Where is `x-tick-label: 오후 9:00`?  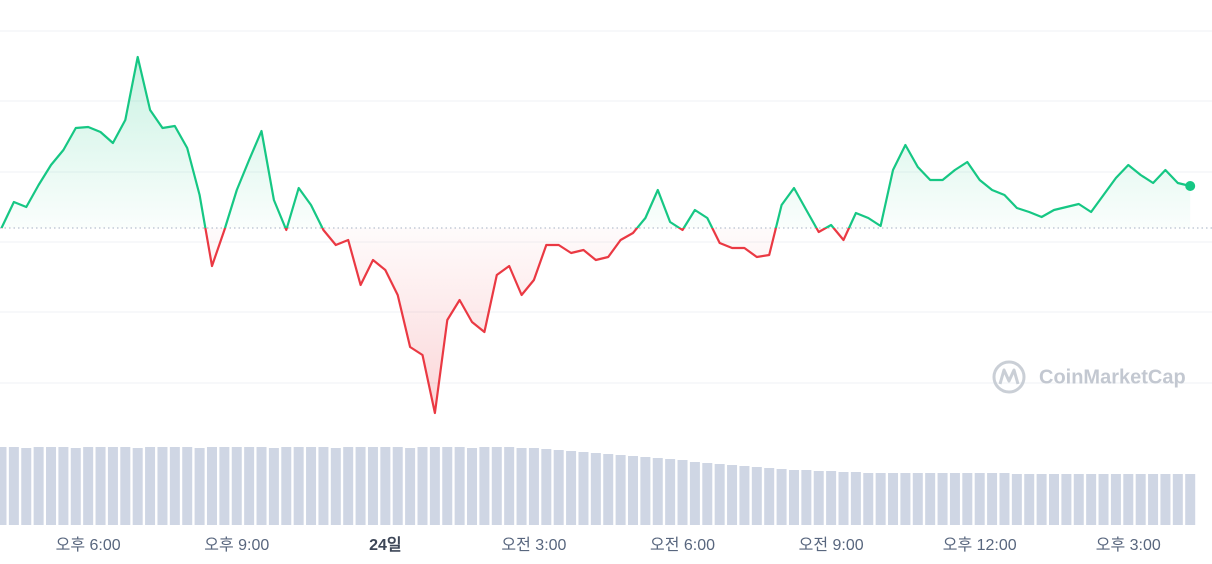
x-tick-label: 오후 9:00 is located at coordinates (236, 545).